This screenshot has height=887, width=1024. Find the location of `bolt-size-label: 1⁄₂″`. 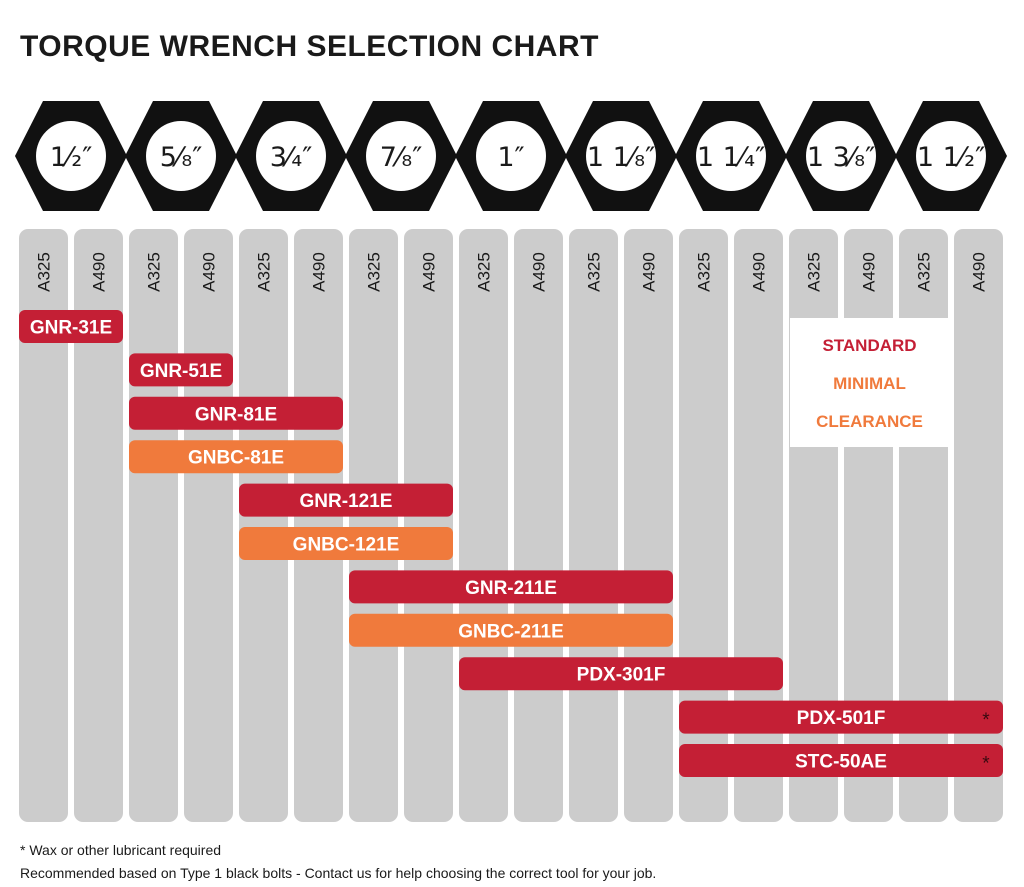

bolt-size-label: 1⁄₂″ is located at coordinates (71, 157).